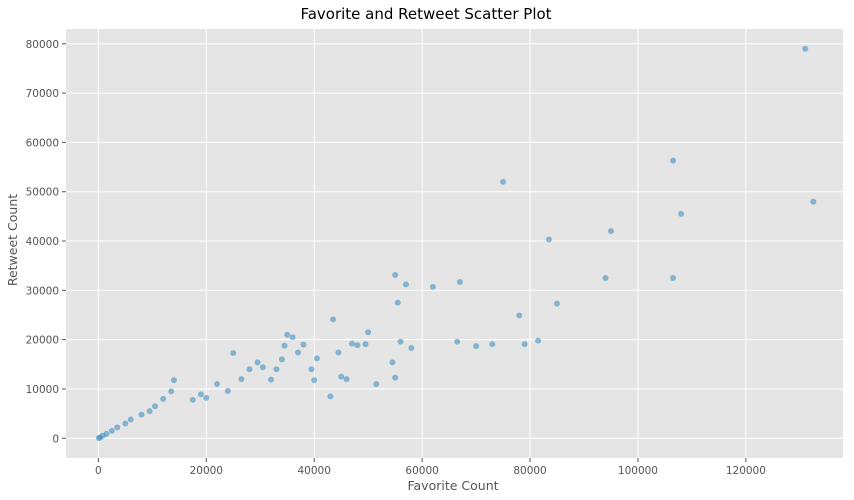  What do you see at coordinates (746, 471) in the screenshot?
I see `x-tick-label: 120000` at bounding box center [746, 471].